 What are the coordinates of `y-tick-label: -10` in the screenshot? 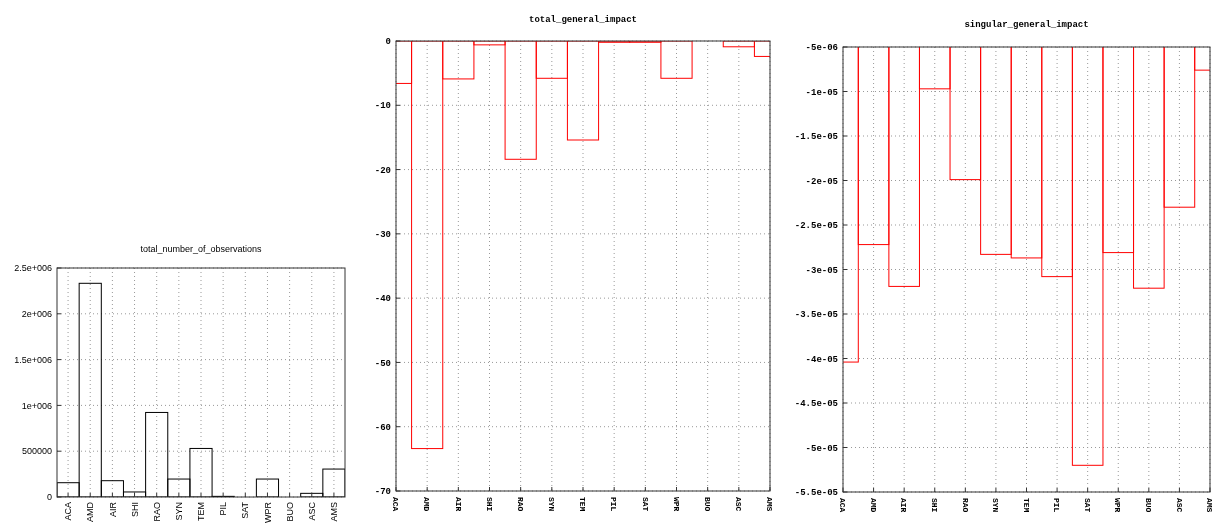 It's located at (382, 106).